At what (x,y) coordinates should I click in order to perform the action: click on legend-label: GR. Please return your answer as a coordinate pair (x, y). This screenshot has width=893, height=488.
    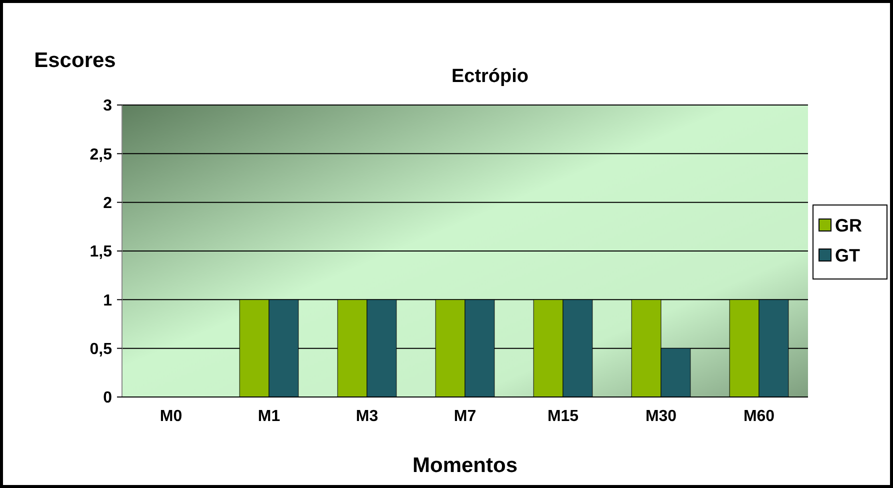
    Looking at the image, I should click on (848, 225).